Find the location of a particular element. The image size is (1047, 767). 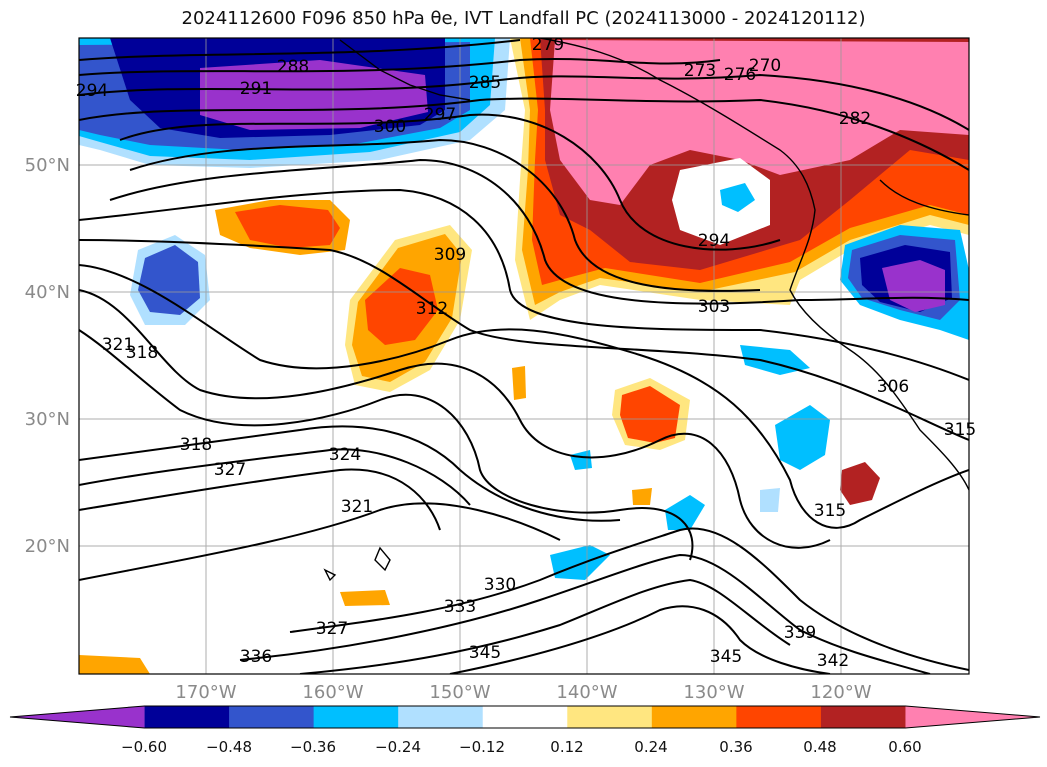

colorbar-tick-label: −0.24 is located at coordinates (398, 747).